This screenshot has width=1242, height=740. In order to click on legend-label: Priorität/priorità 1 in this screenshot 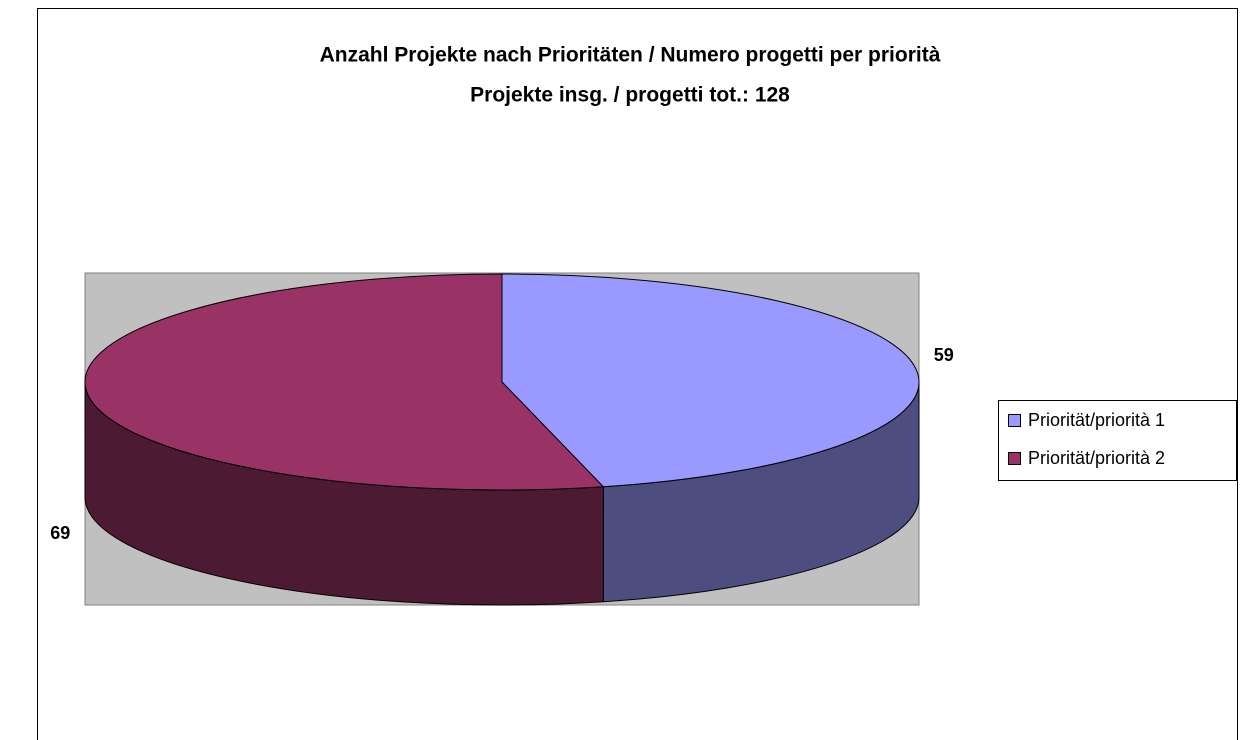, I will do `click(1096, 420)`.